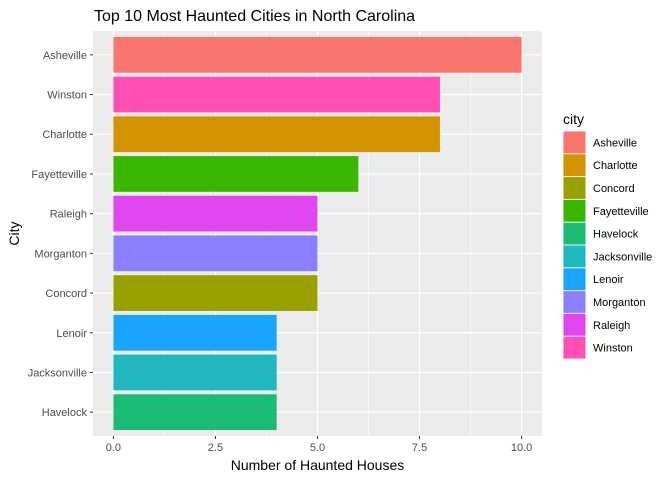 The width and height of the screenshot is (672, 480). Describe the element at coordinates (215, 253) in the screenshot. I see `bar-morganton` at that location.